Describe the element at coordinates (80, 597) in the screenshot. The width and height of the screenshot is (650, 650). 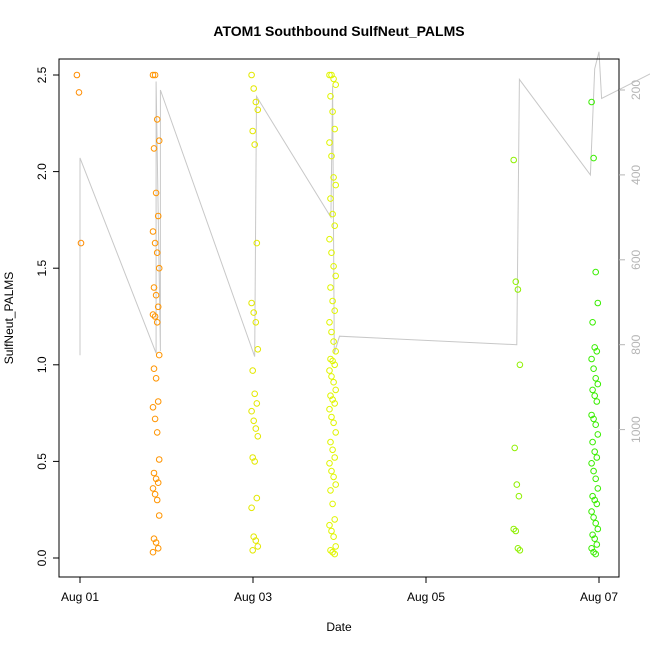
I see `x-tick-label: Aug 01` at that location.